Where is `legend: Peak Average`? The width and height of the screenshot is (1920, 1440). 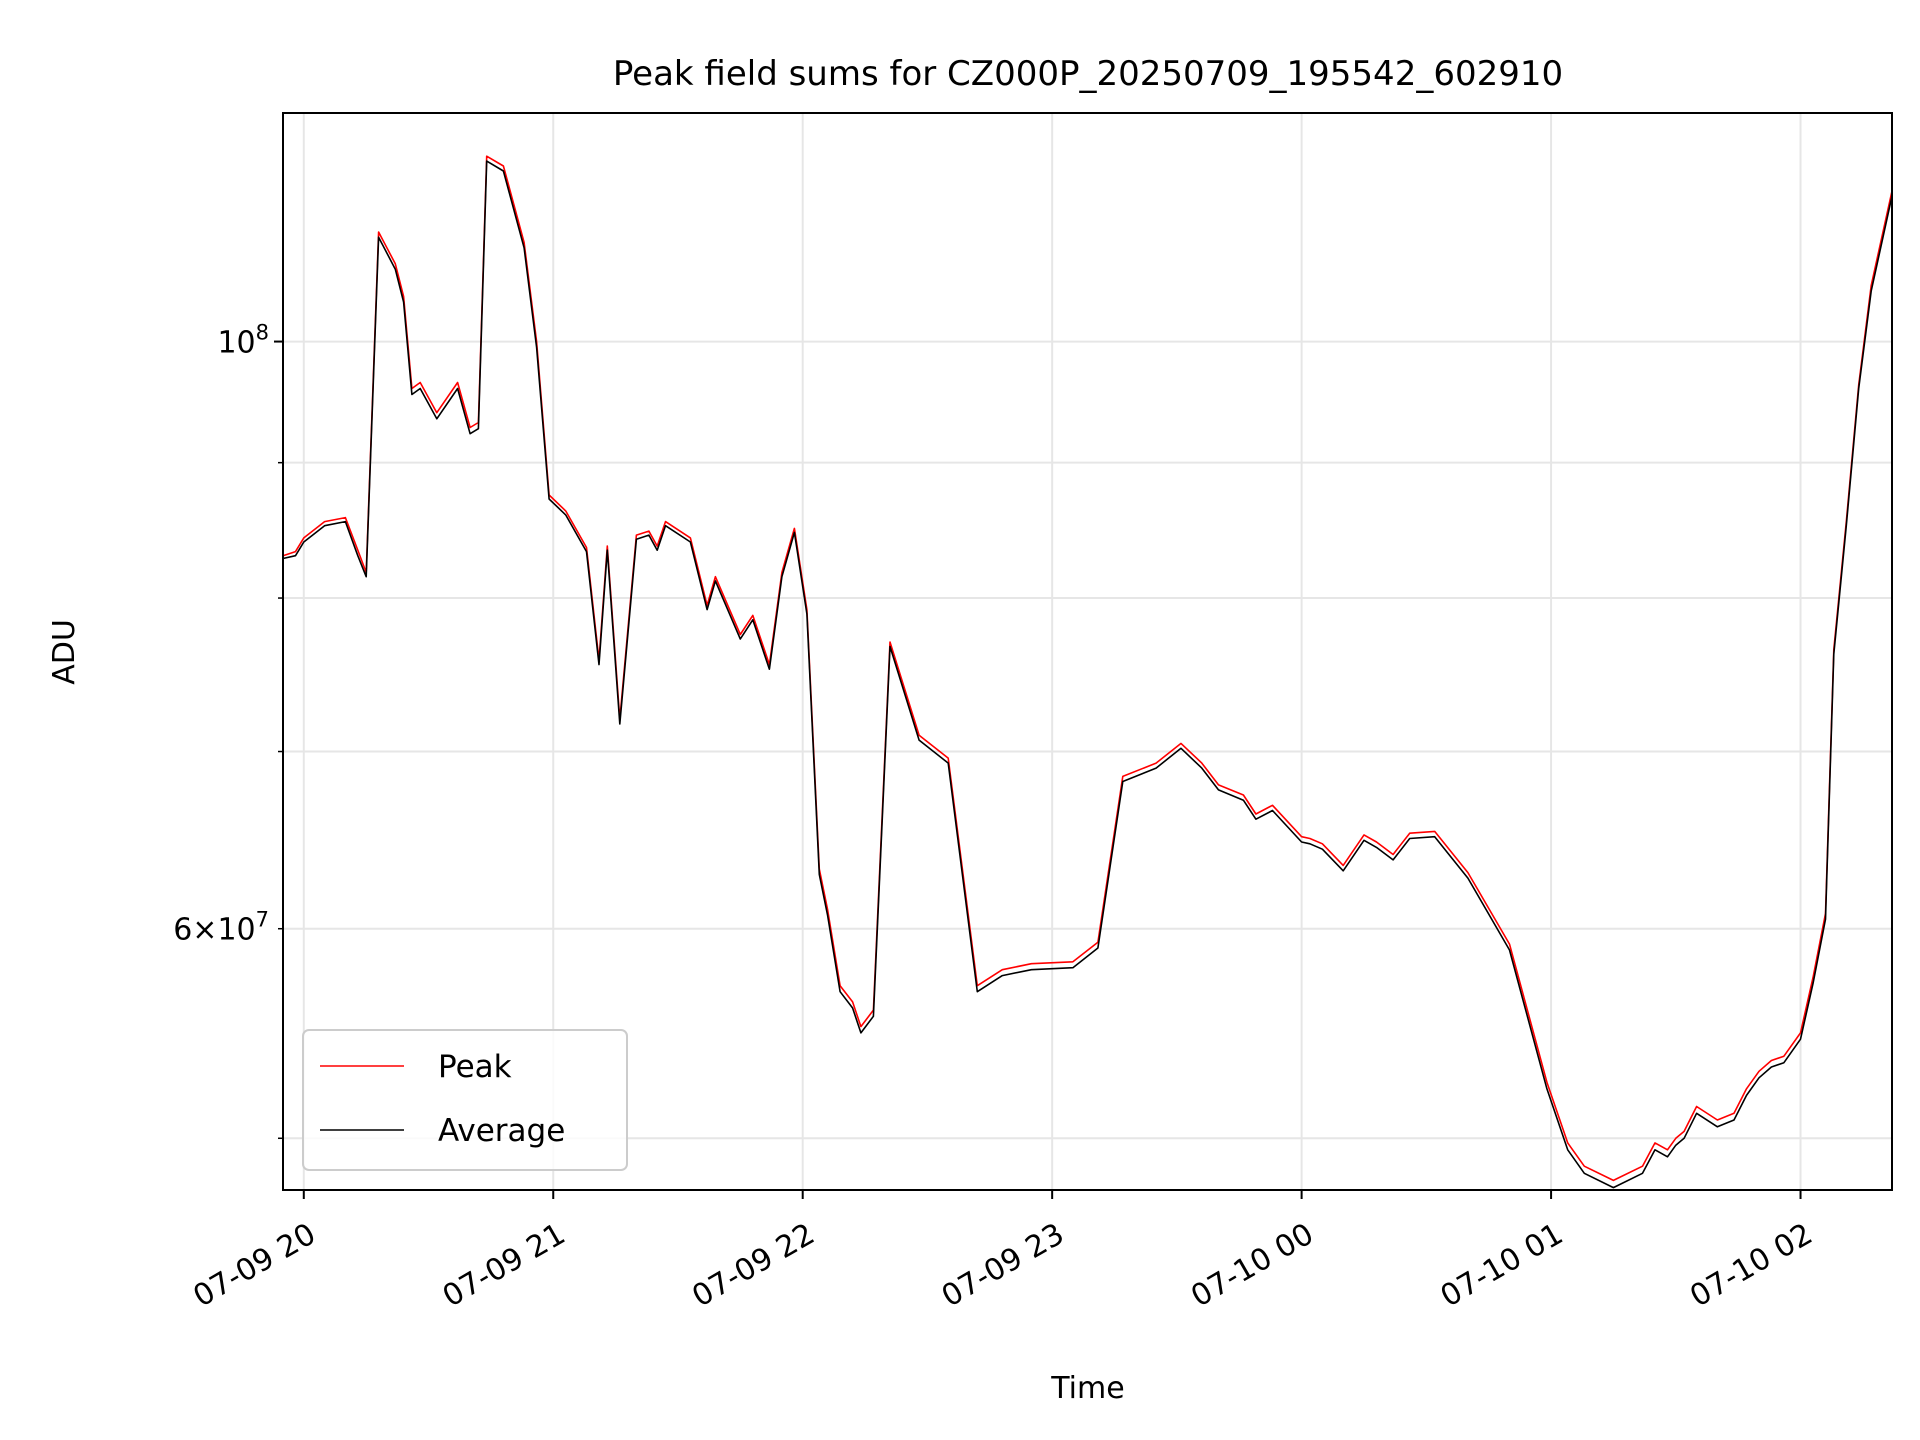
legend: Peak Average is located at coordinates (465, 1100).